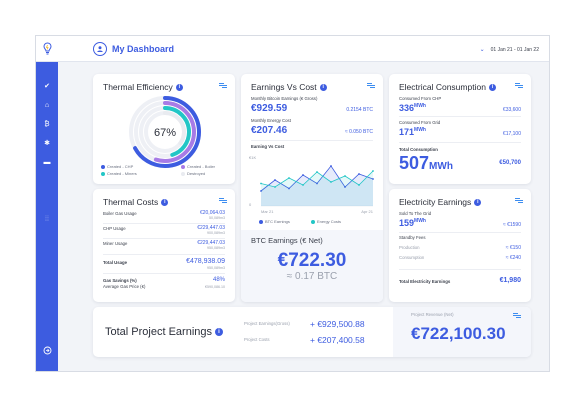 This screenshot has height=408, width=585. Describe the element at coordinates (143, 49) in the screenshot. I see `page-title: My Dashboard` at that location.